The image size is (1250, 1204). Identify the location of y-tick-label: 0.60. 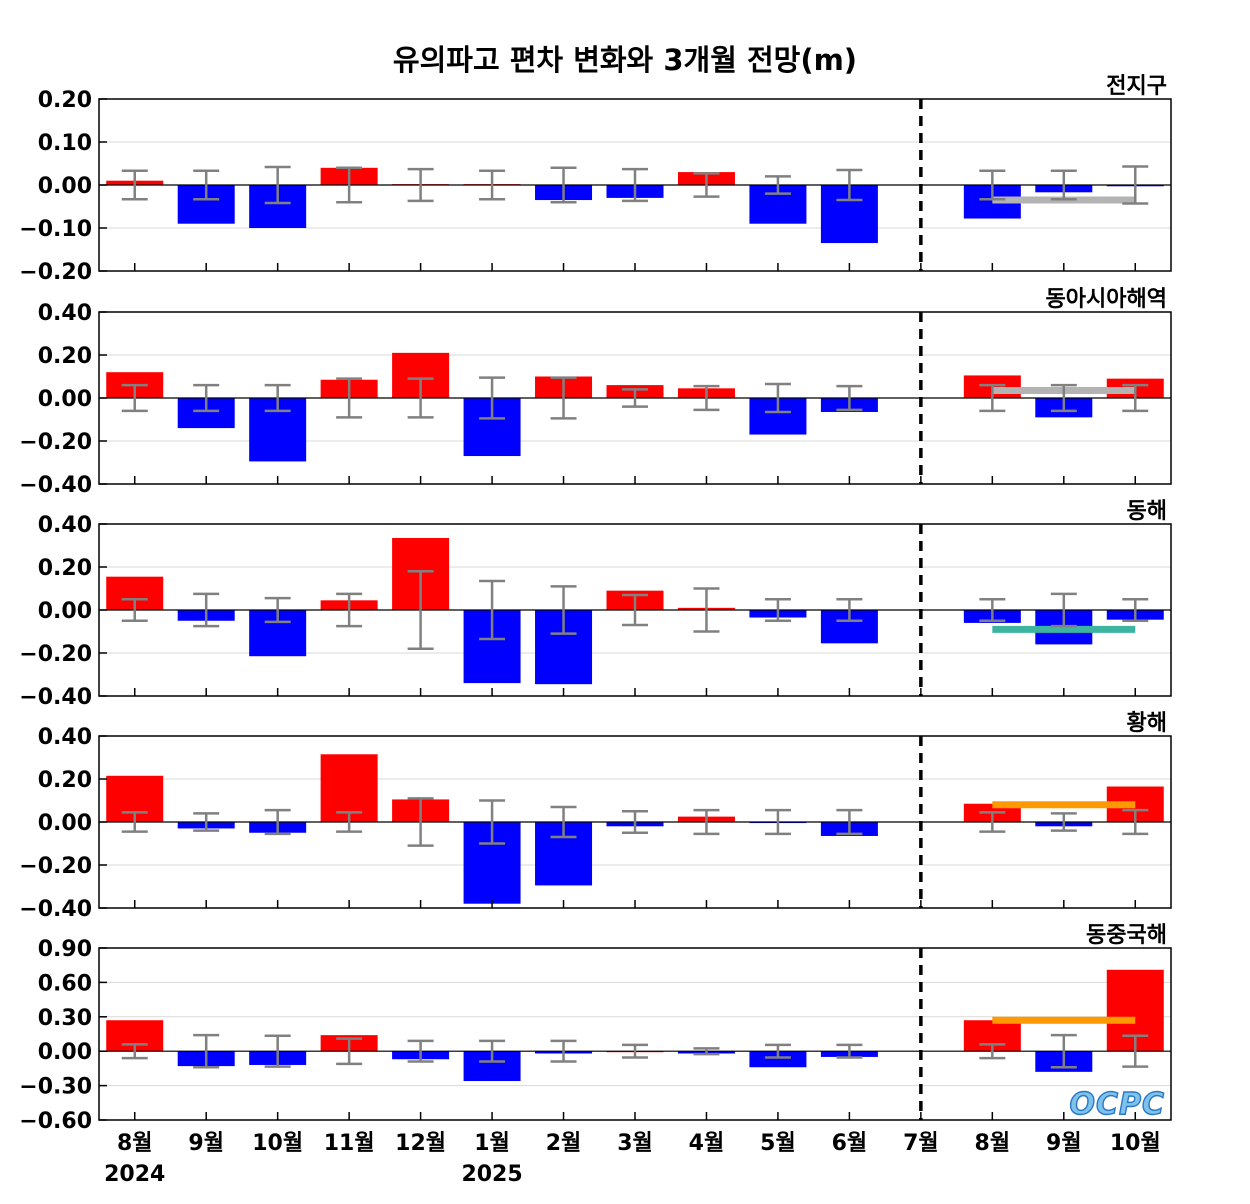
(65, 983).